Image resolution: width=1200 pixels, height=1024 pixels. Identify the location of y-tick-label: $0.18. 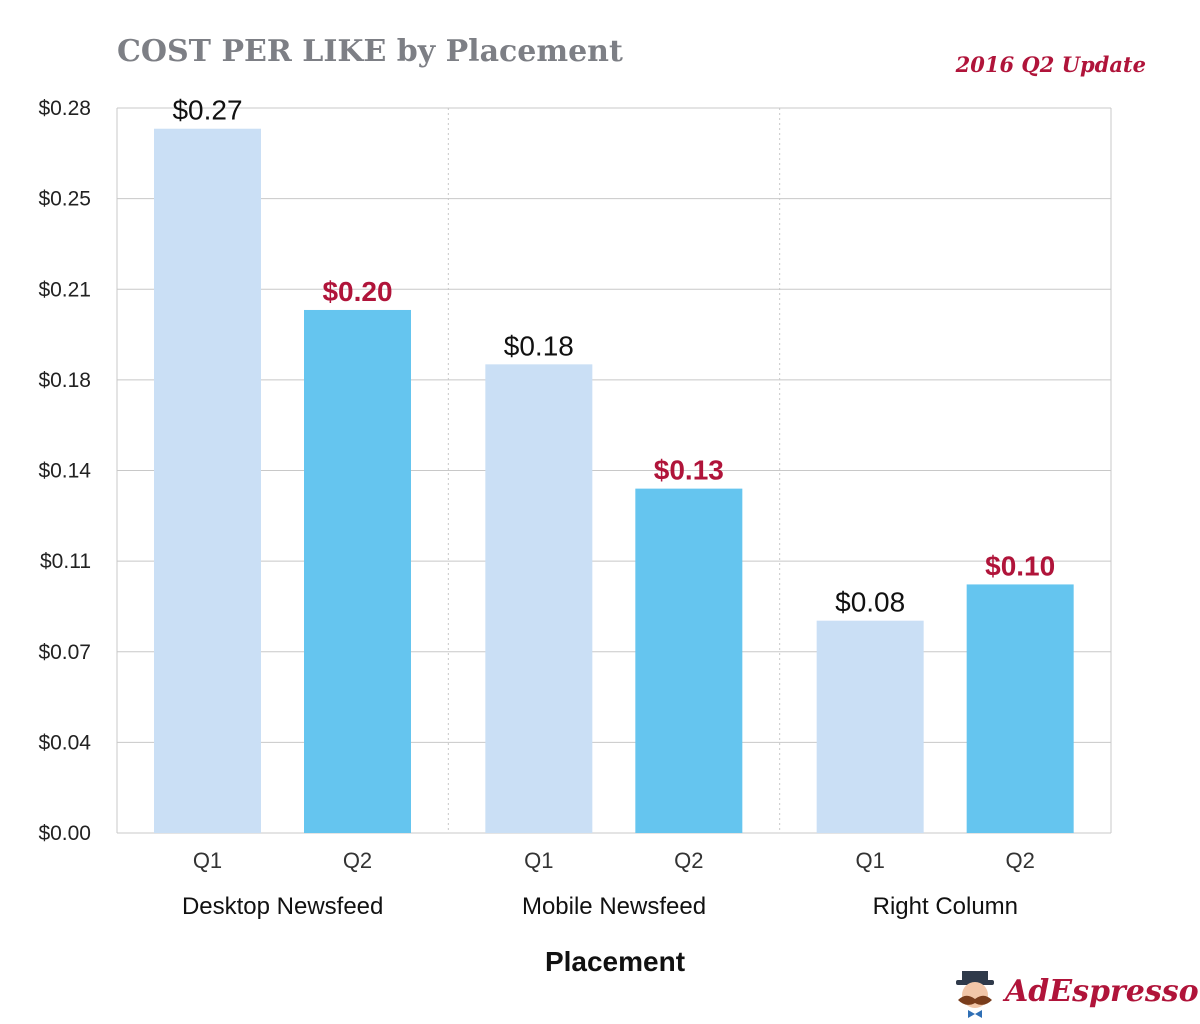
(64, 380).